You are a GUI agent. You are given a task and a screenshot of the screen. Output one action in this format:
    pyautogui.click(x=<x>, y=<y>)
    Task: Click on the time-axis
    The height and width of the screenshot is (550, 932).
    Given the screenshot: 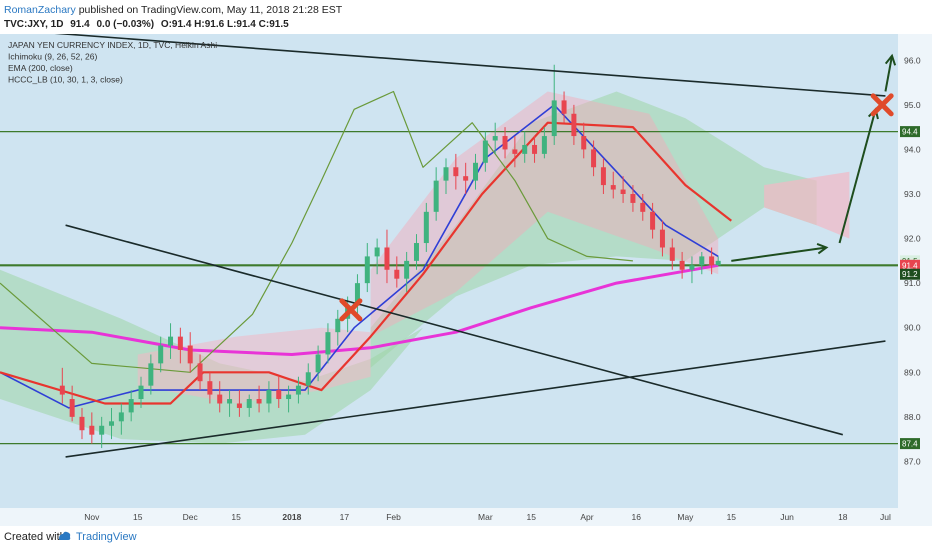 What is the action you would take?
    pyautogui.click(x=449, y=517)
    